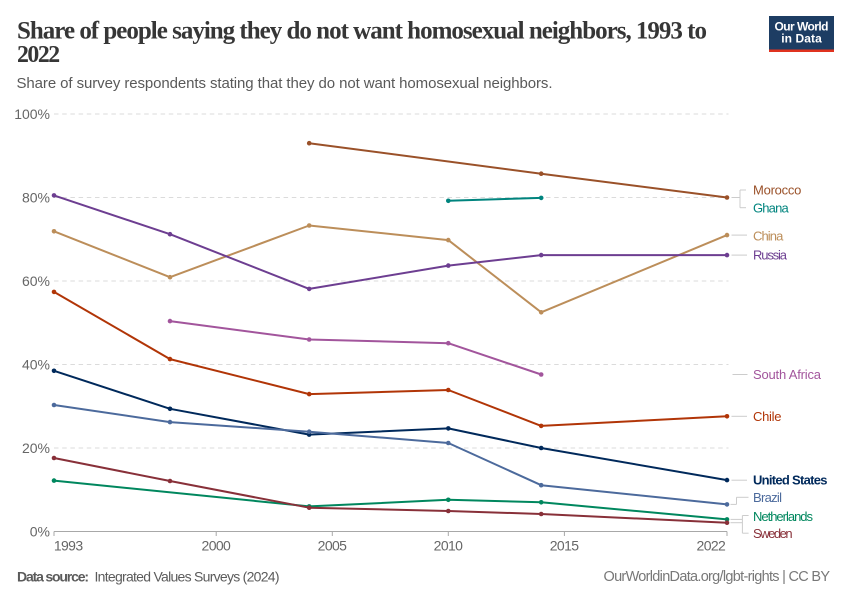 This screenshot has width=850, height=600. What do you see at coordinates (449, 546) in the screenshot?
I see `svg-text: 2010` at bounding box center [449, 546].